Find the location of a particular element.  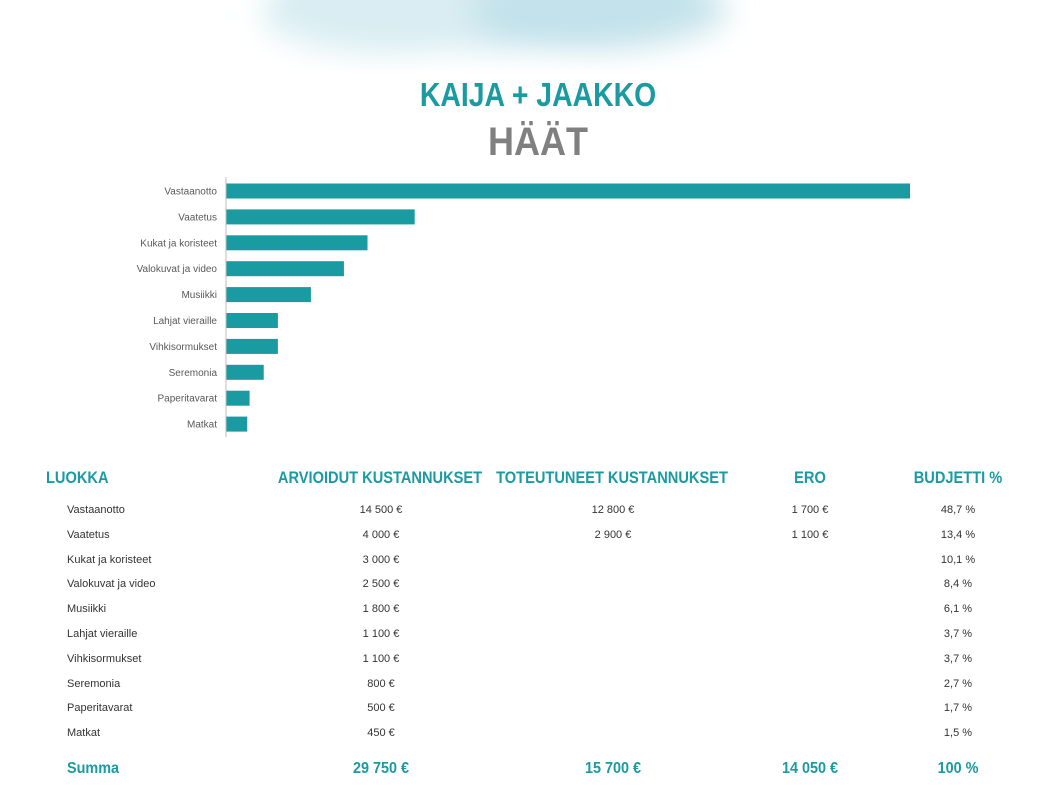

cell-estimated: 2 500 € is located at coordinates (381, 584).